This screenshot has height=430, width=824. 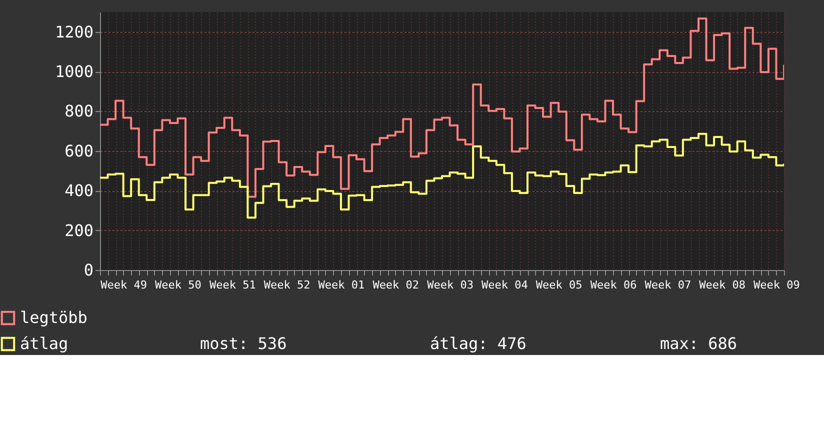 What do you see at coordinates (396, 285) in the screenshot?
I see `x-tick-label: Week 02` at bounding box center [396, 285].